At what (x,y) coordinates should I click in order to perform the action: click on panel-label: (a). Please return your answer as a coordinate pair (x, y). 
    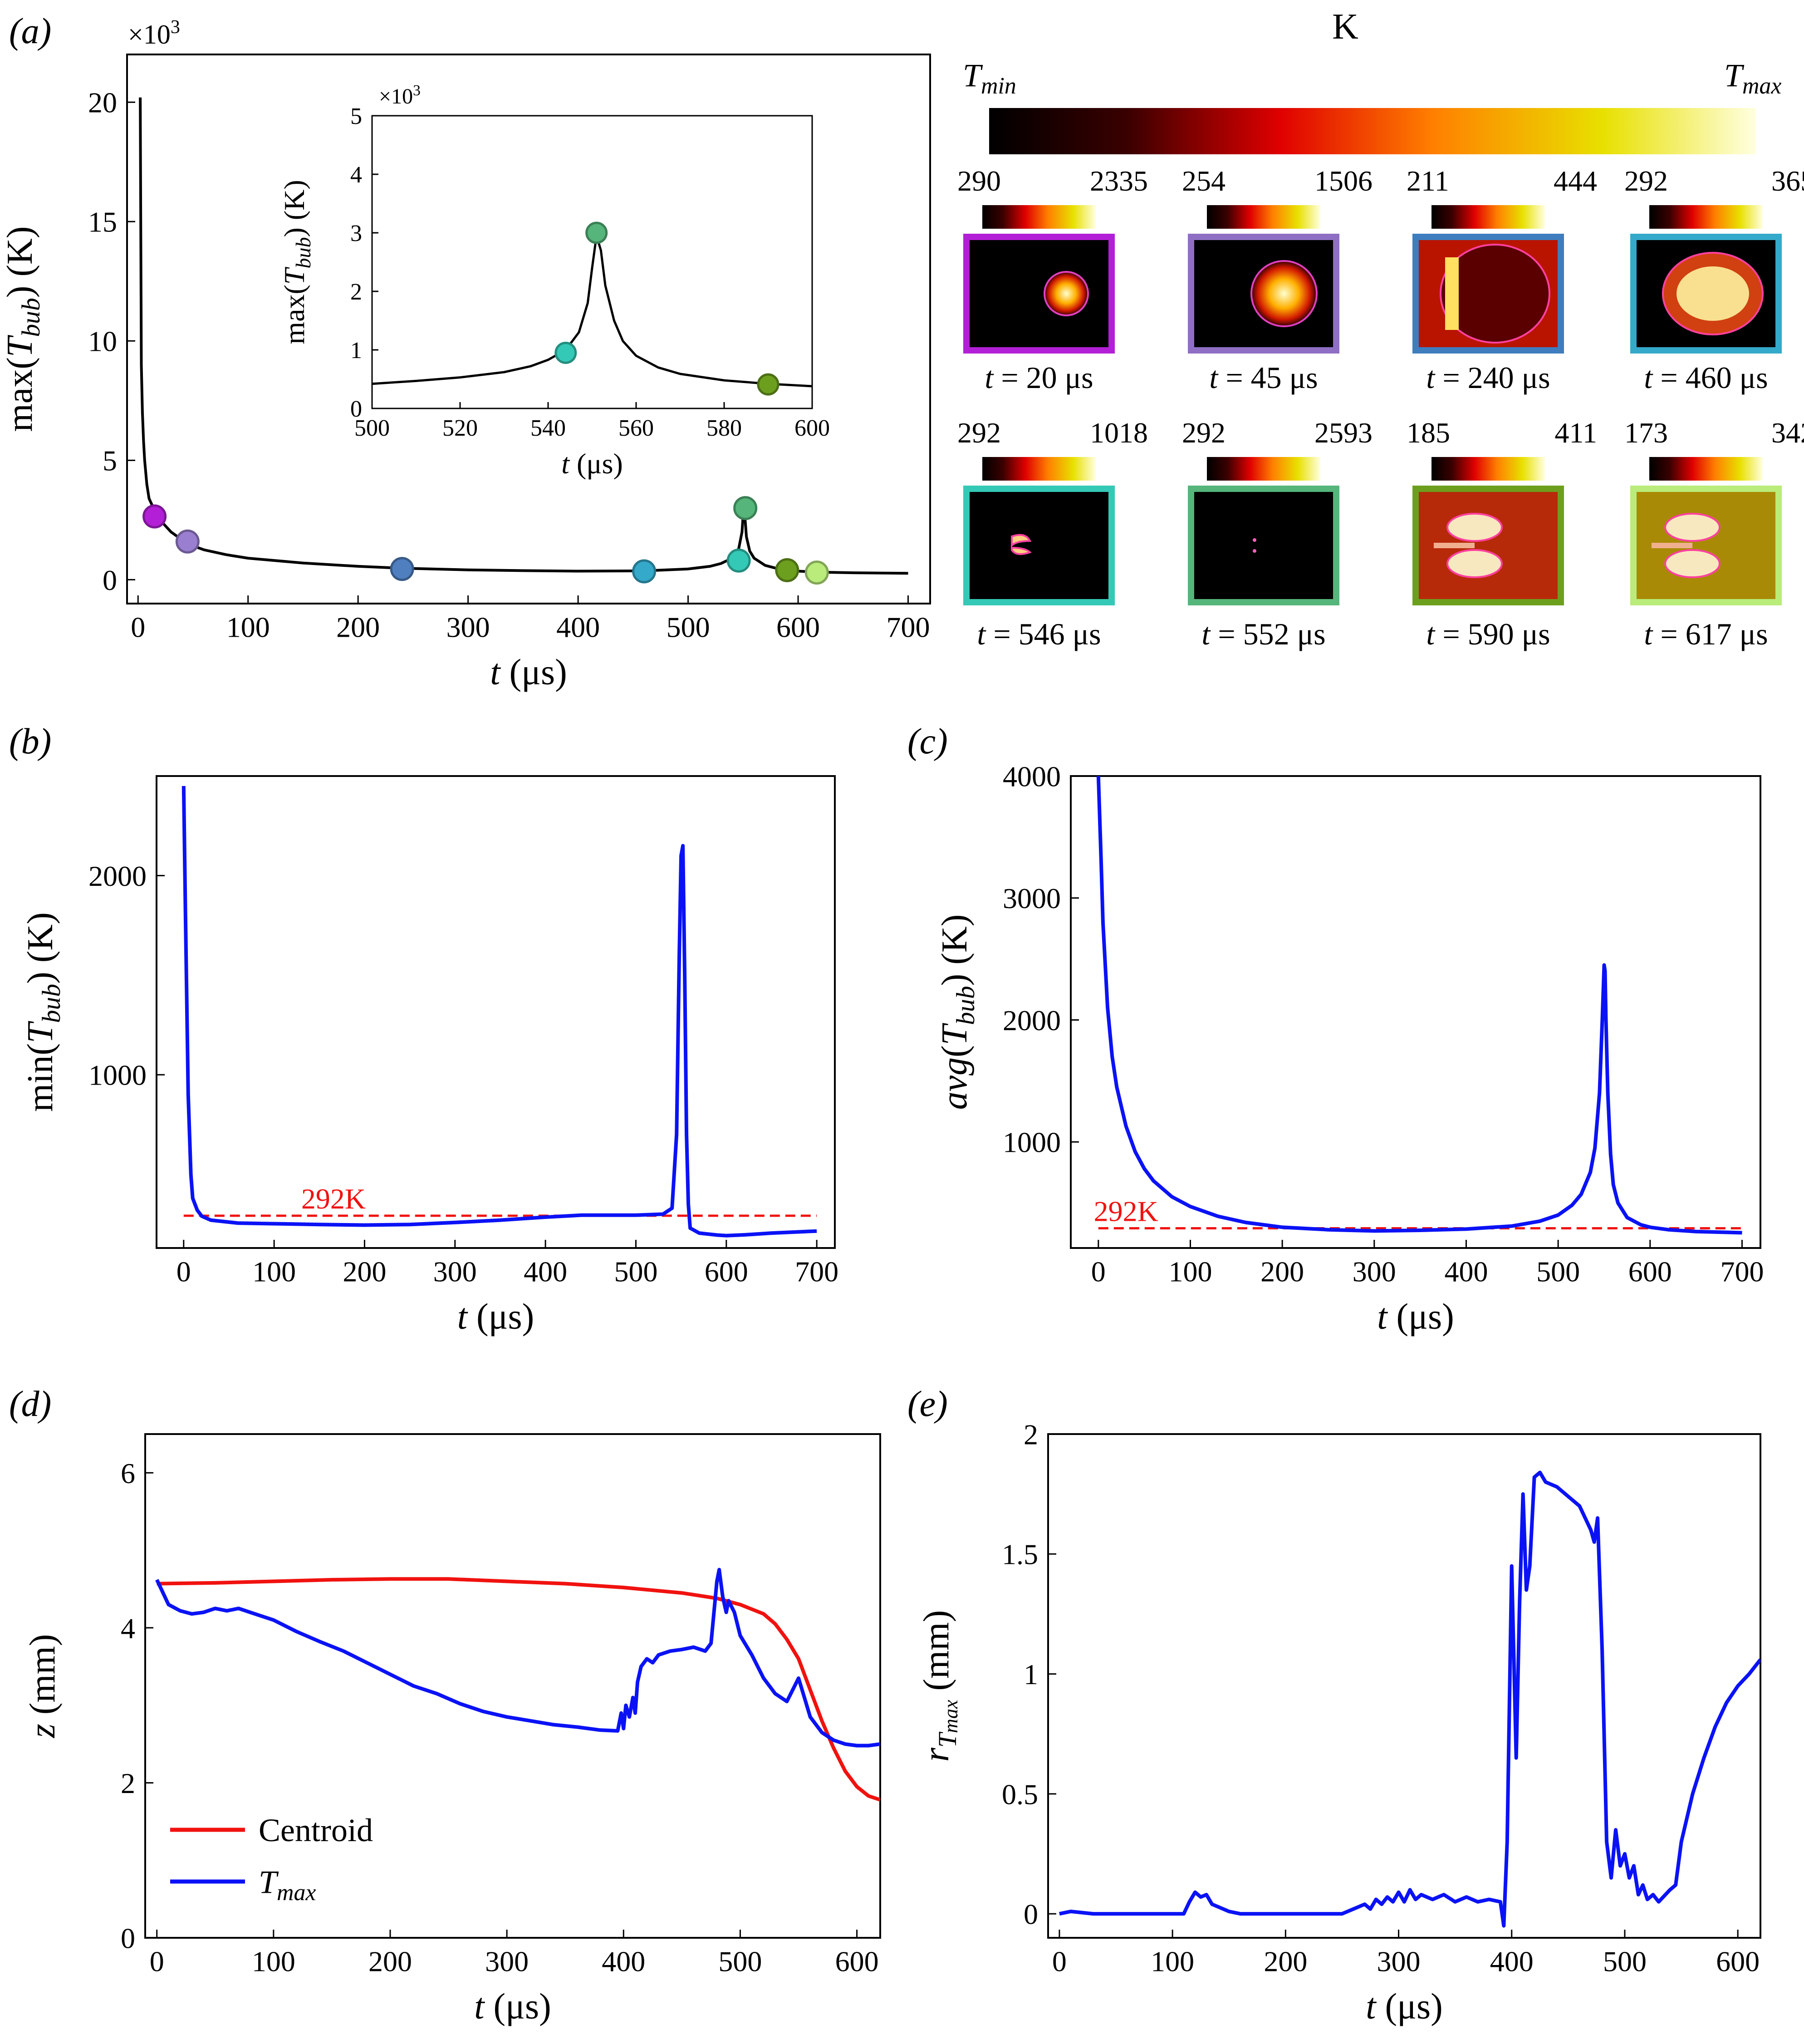
    Looking at the image, I should click on (30, 31).